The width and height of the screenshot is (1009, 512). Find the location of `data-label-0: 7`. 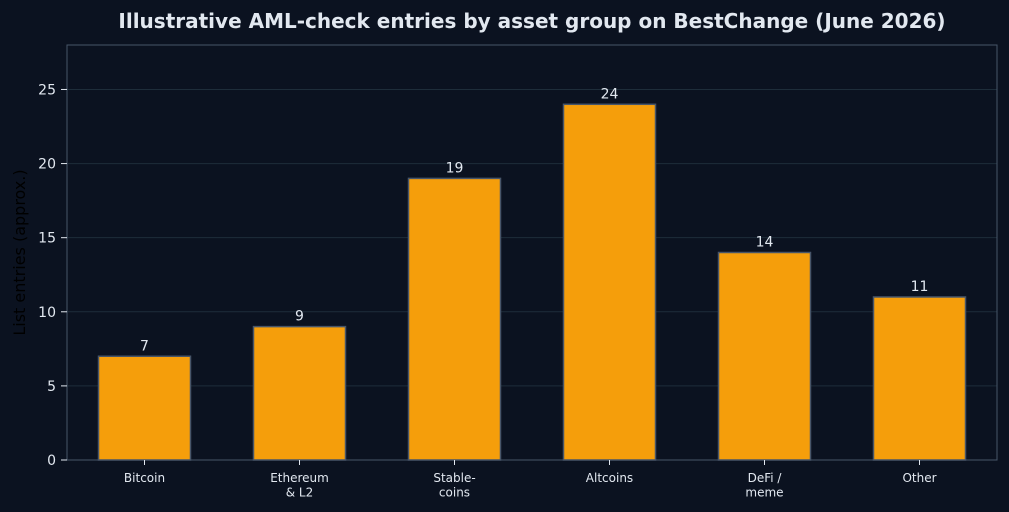

data-label-0: 7 is located at coordinates (144, 346).